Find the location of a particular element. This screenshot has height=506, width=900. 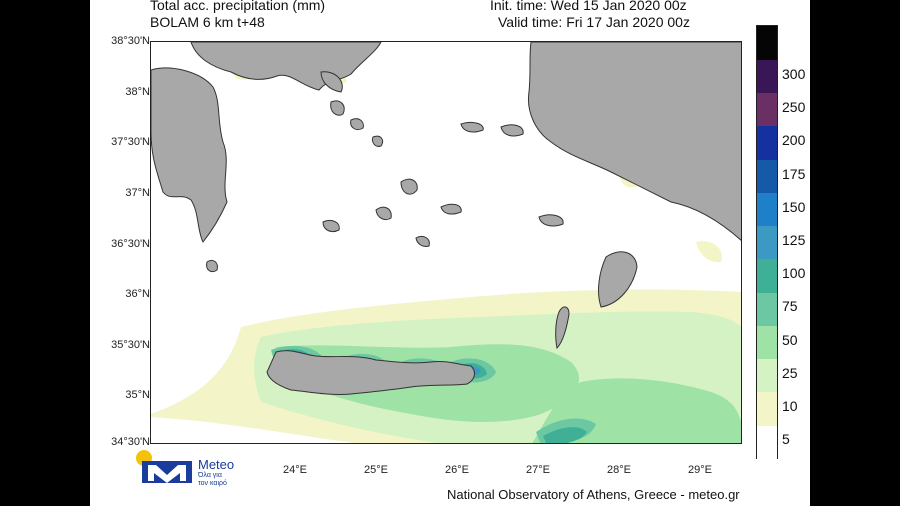

colorbar-label: 300 is located at coordinates (794, 73).